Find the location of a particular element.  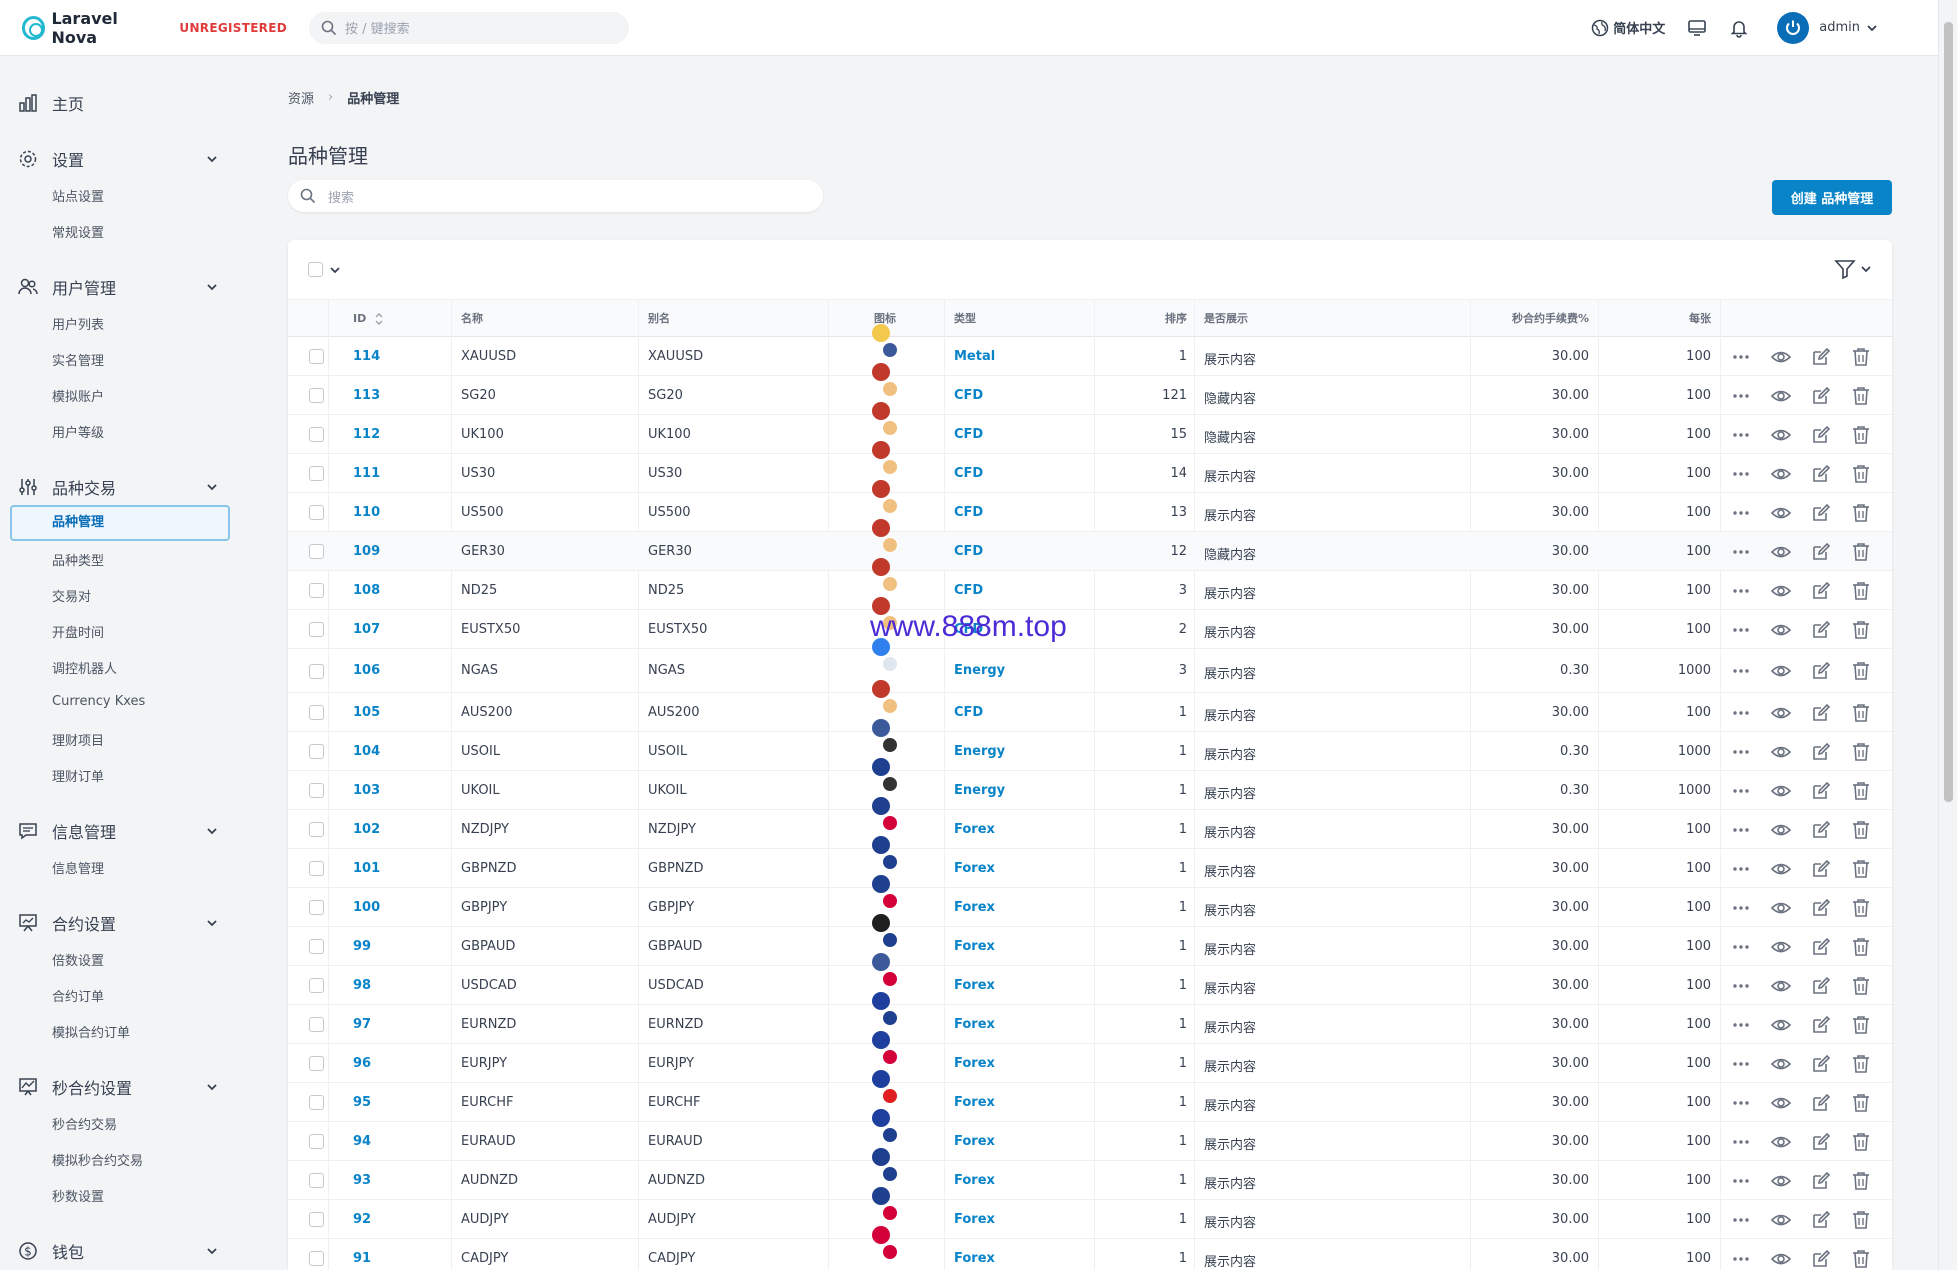

select-all-dropdown is located at coordinates (324, 269).